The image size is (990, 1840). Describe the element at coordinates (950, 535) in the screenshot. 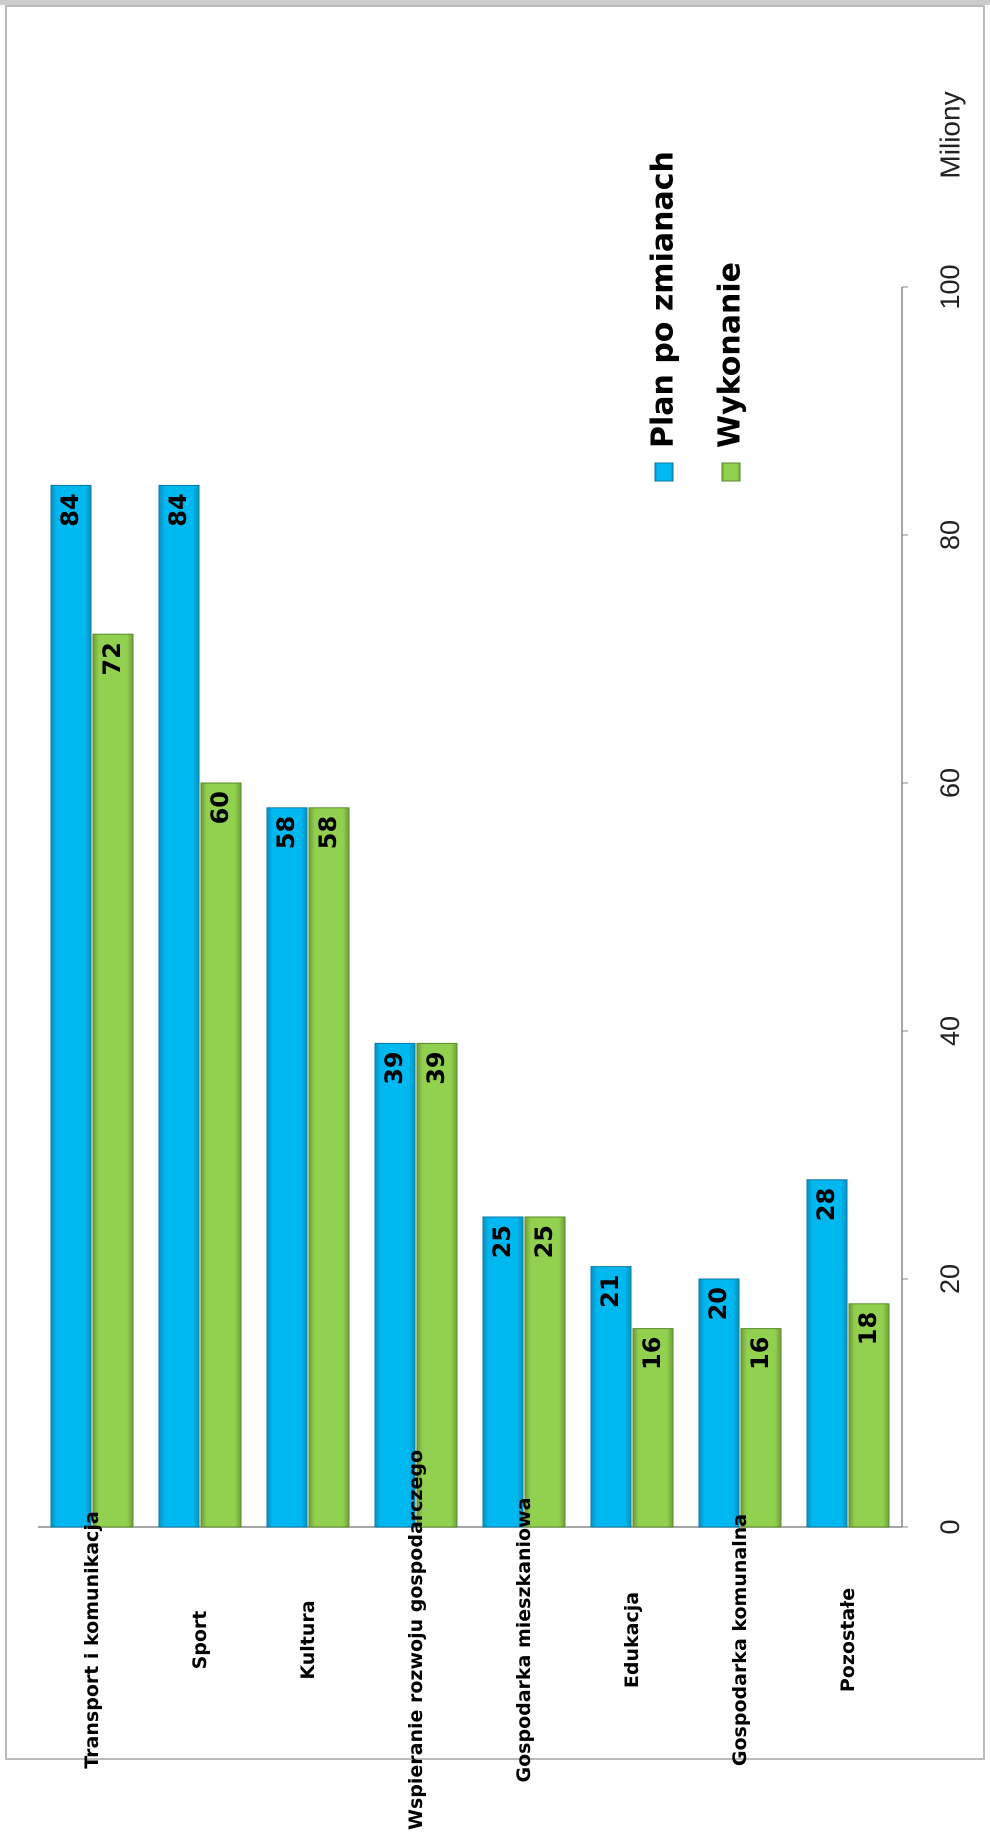

I see `y-tick-label: 80` at that location.